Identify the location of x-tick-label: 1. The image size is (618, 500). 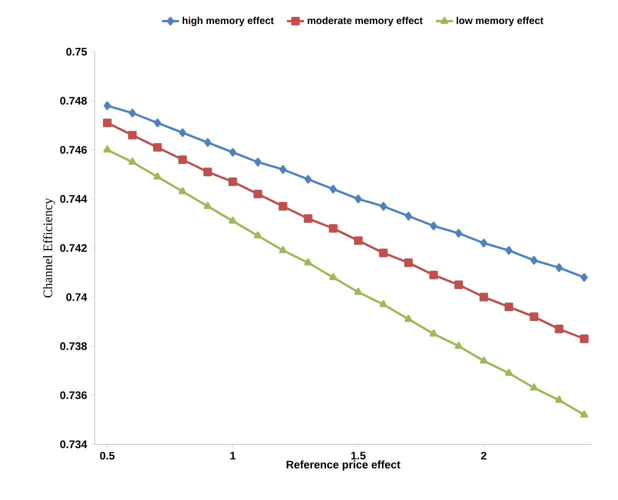
(233, 456).